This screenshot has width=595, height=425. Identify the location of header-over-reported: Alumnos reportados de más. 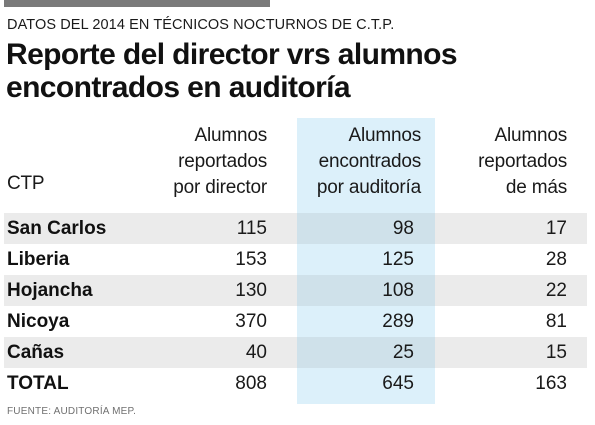
(503, 162).